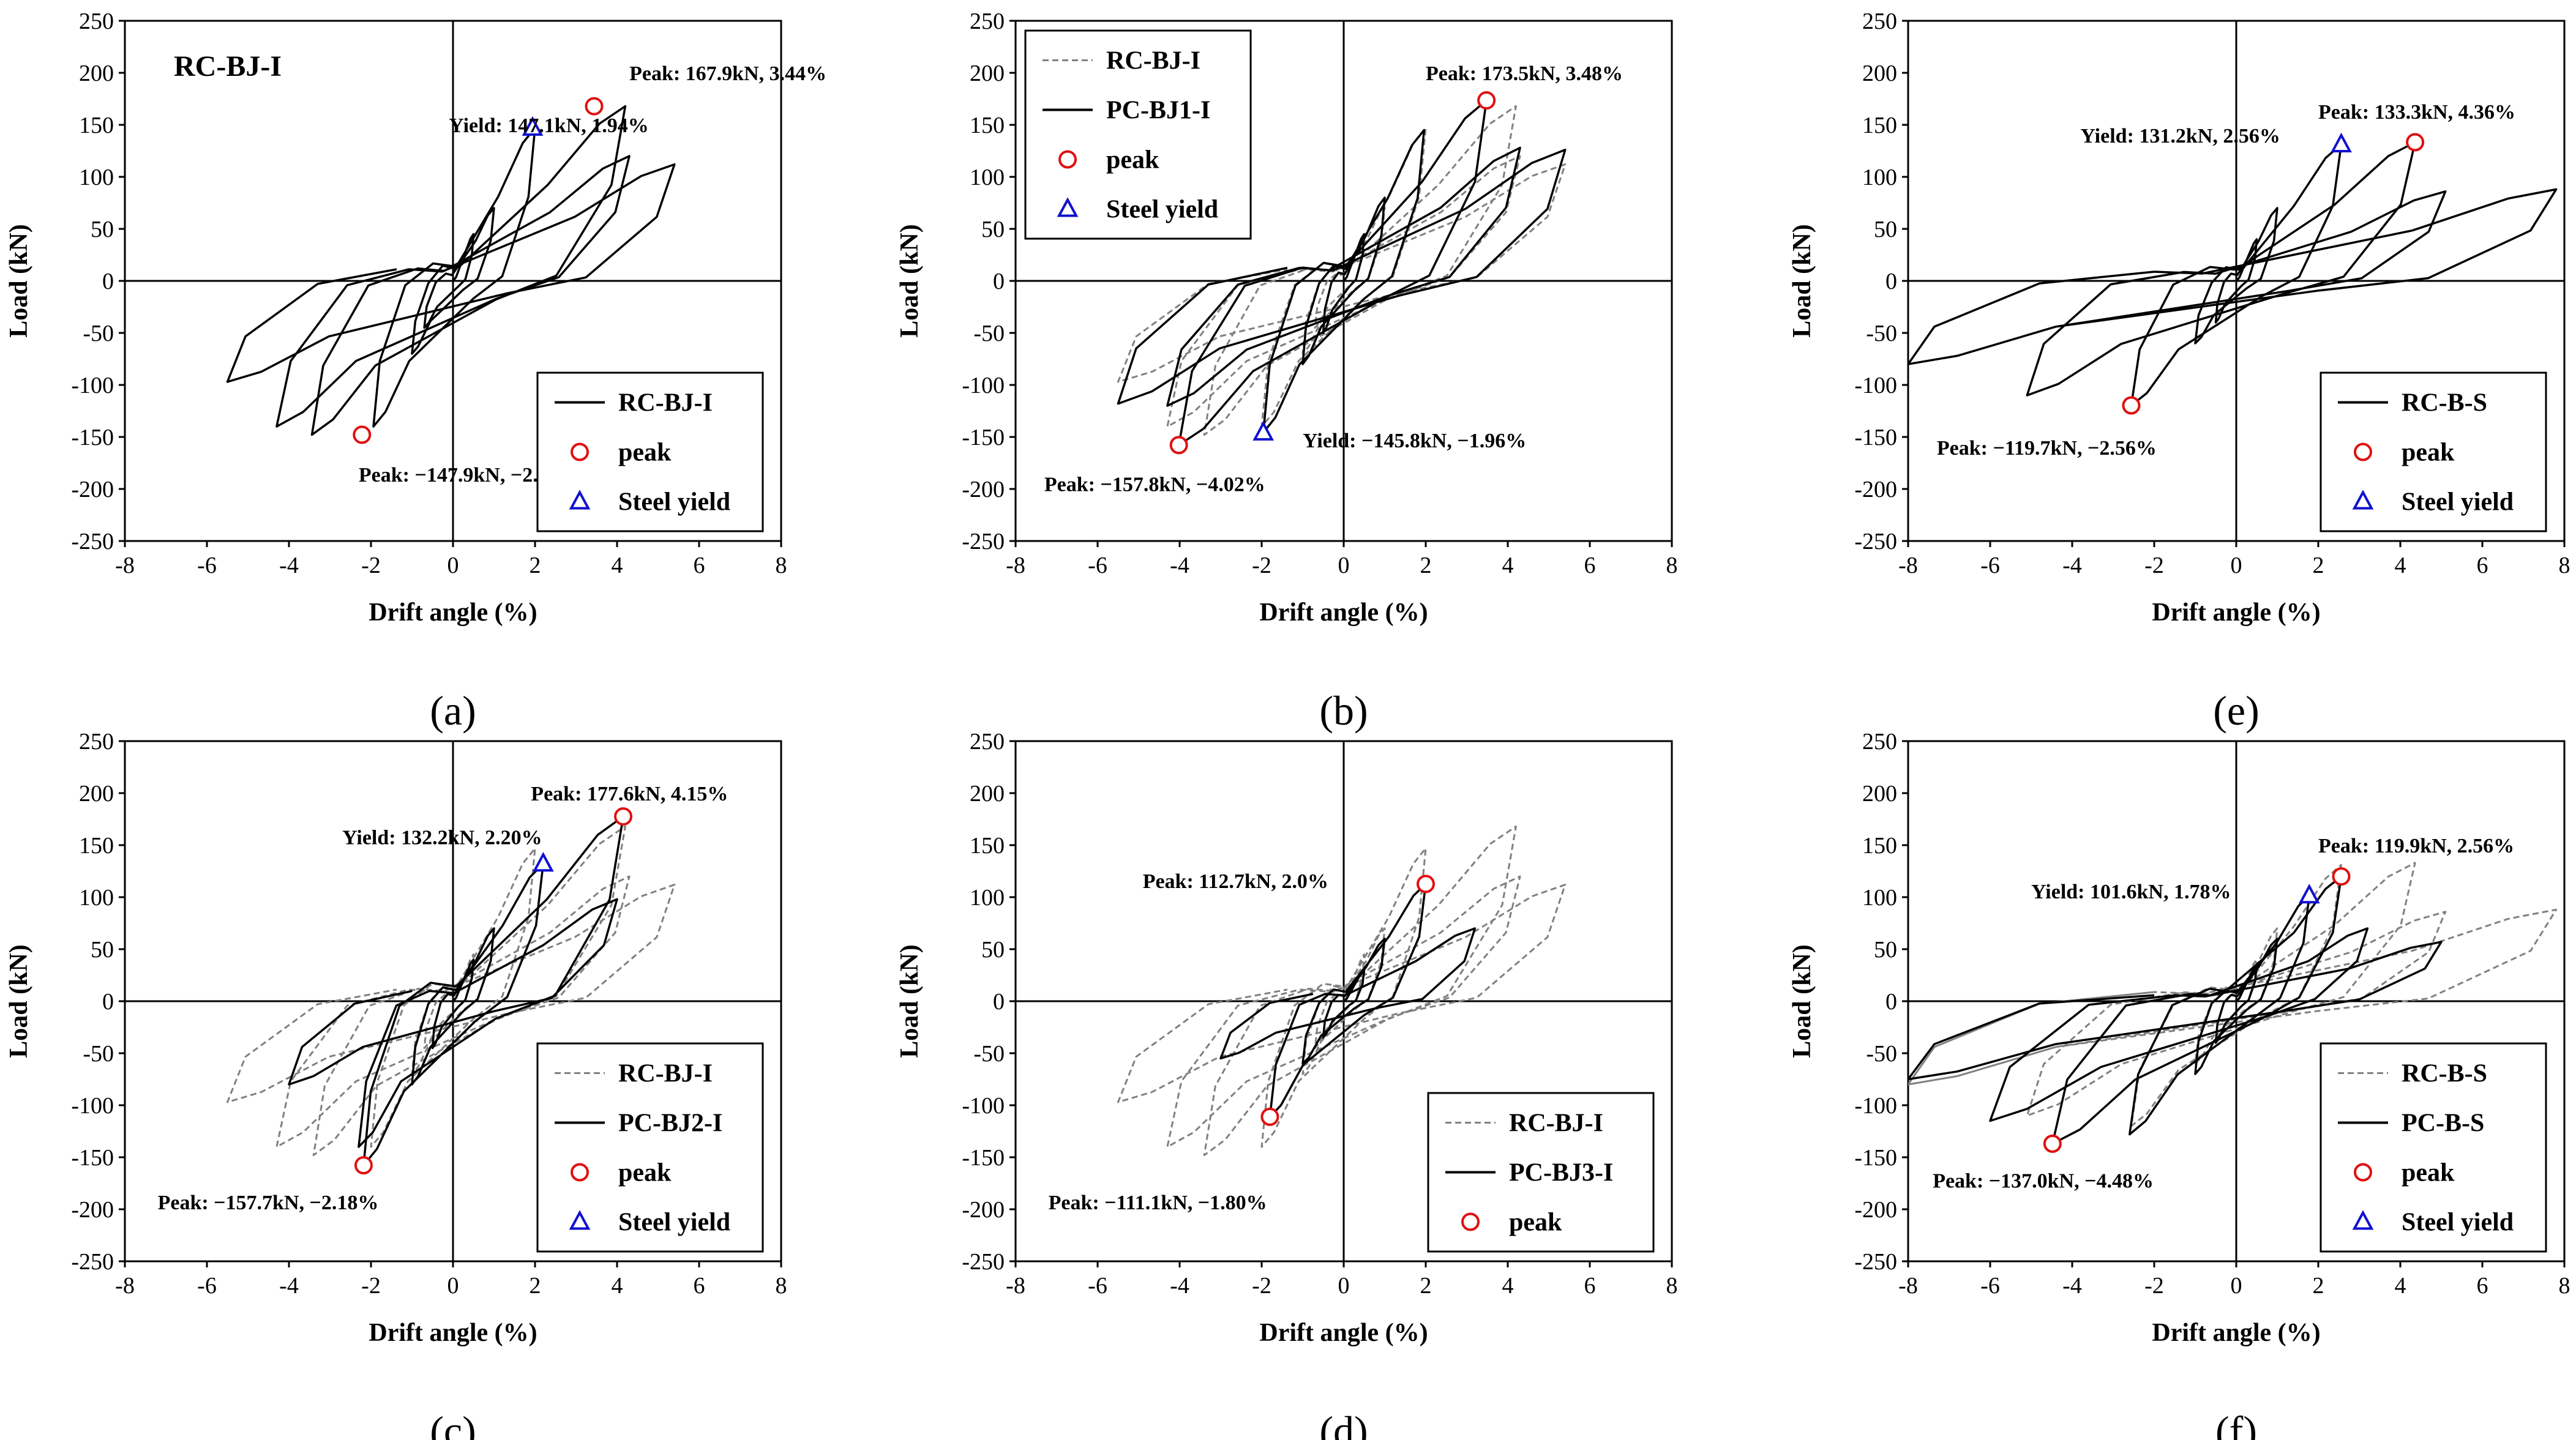 The image size is (2576, 1440). What do you see at coordinates (1561, 1173) in the screenshot?
I see `legend-label: PC-BJ3-I` at bounding box center [1561, 1173].